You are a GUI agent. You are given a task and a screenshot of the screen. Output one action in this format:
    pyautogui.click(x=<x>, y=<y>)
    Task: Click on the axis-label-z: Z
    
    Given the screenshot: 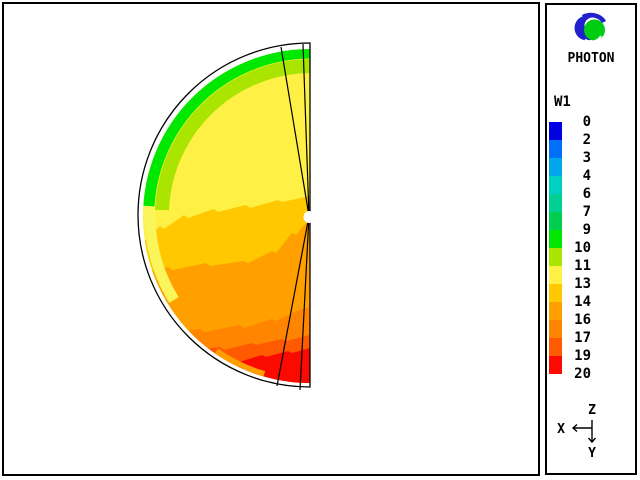 What is the action you would take?
    pyautogui.click(x=592, y=410)
    